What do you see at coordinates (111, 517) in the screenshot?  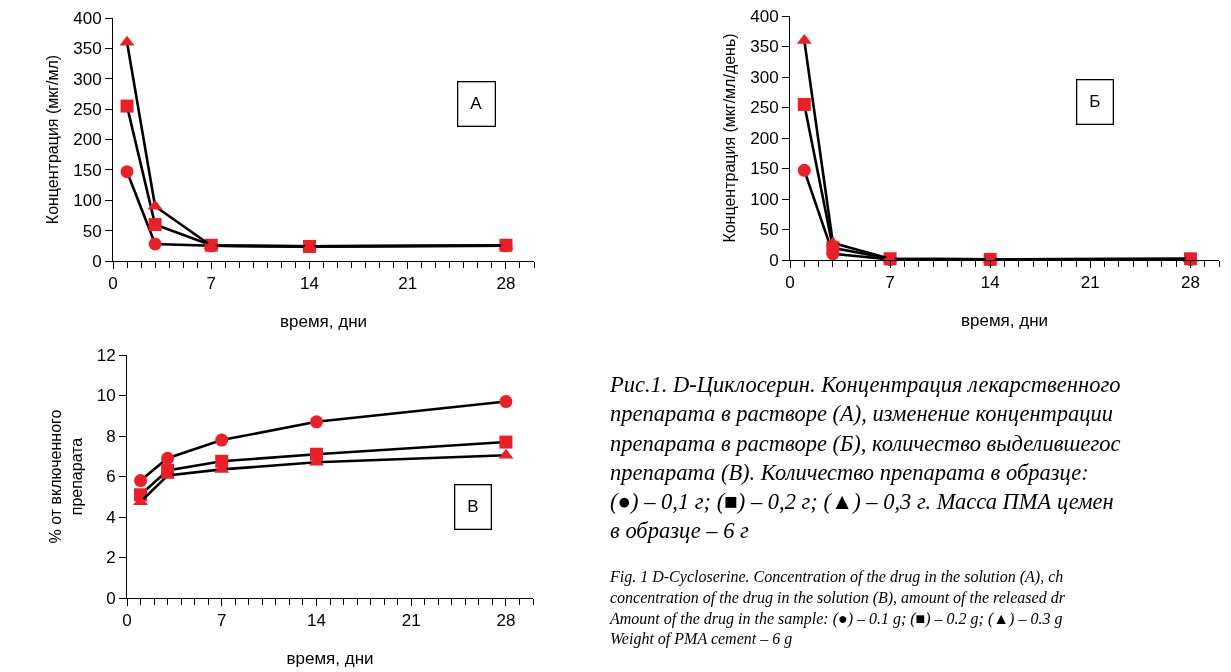 I see `y-tick-label: 4` at bounding box center [111, 517].